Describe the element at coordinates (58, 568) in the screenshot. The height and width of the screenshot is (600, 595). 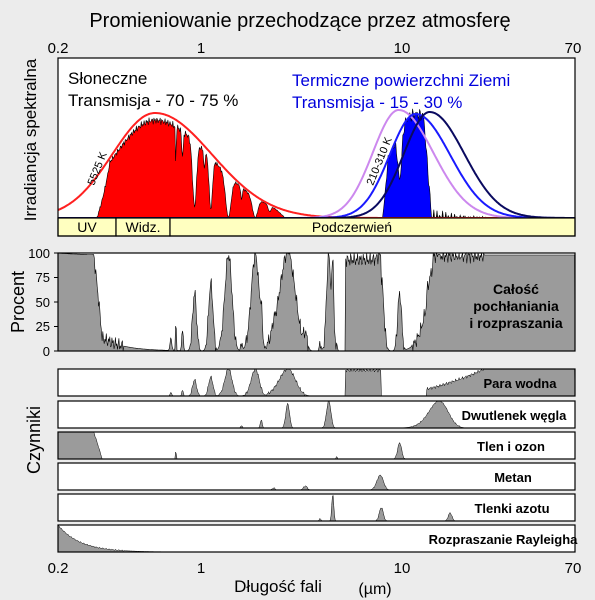
I see `bottom-tick-label: 0.2` at that location.